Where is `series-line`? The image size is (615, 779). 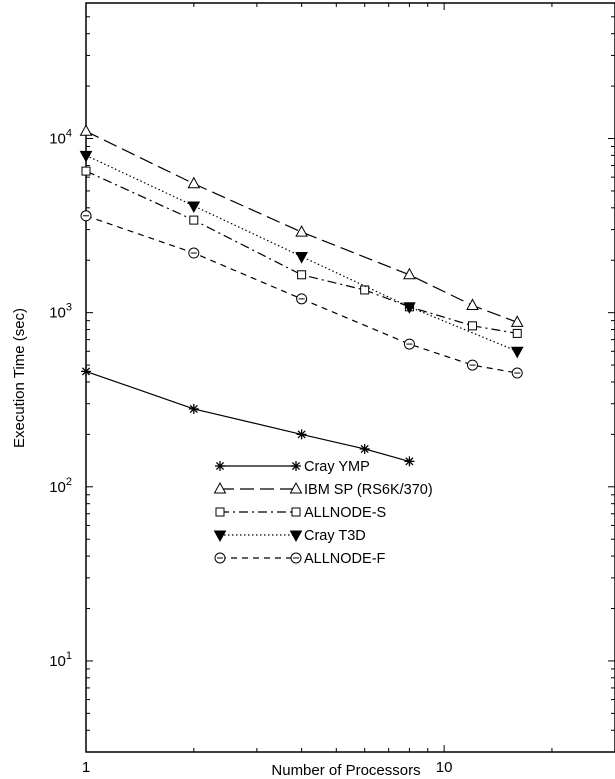 series-line is located at coordinates (301, 294).